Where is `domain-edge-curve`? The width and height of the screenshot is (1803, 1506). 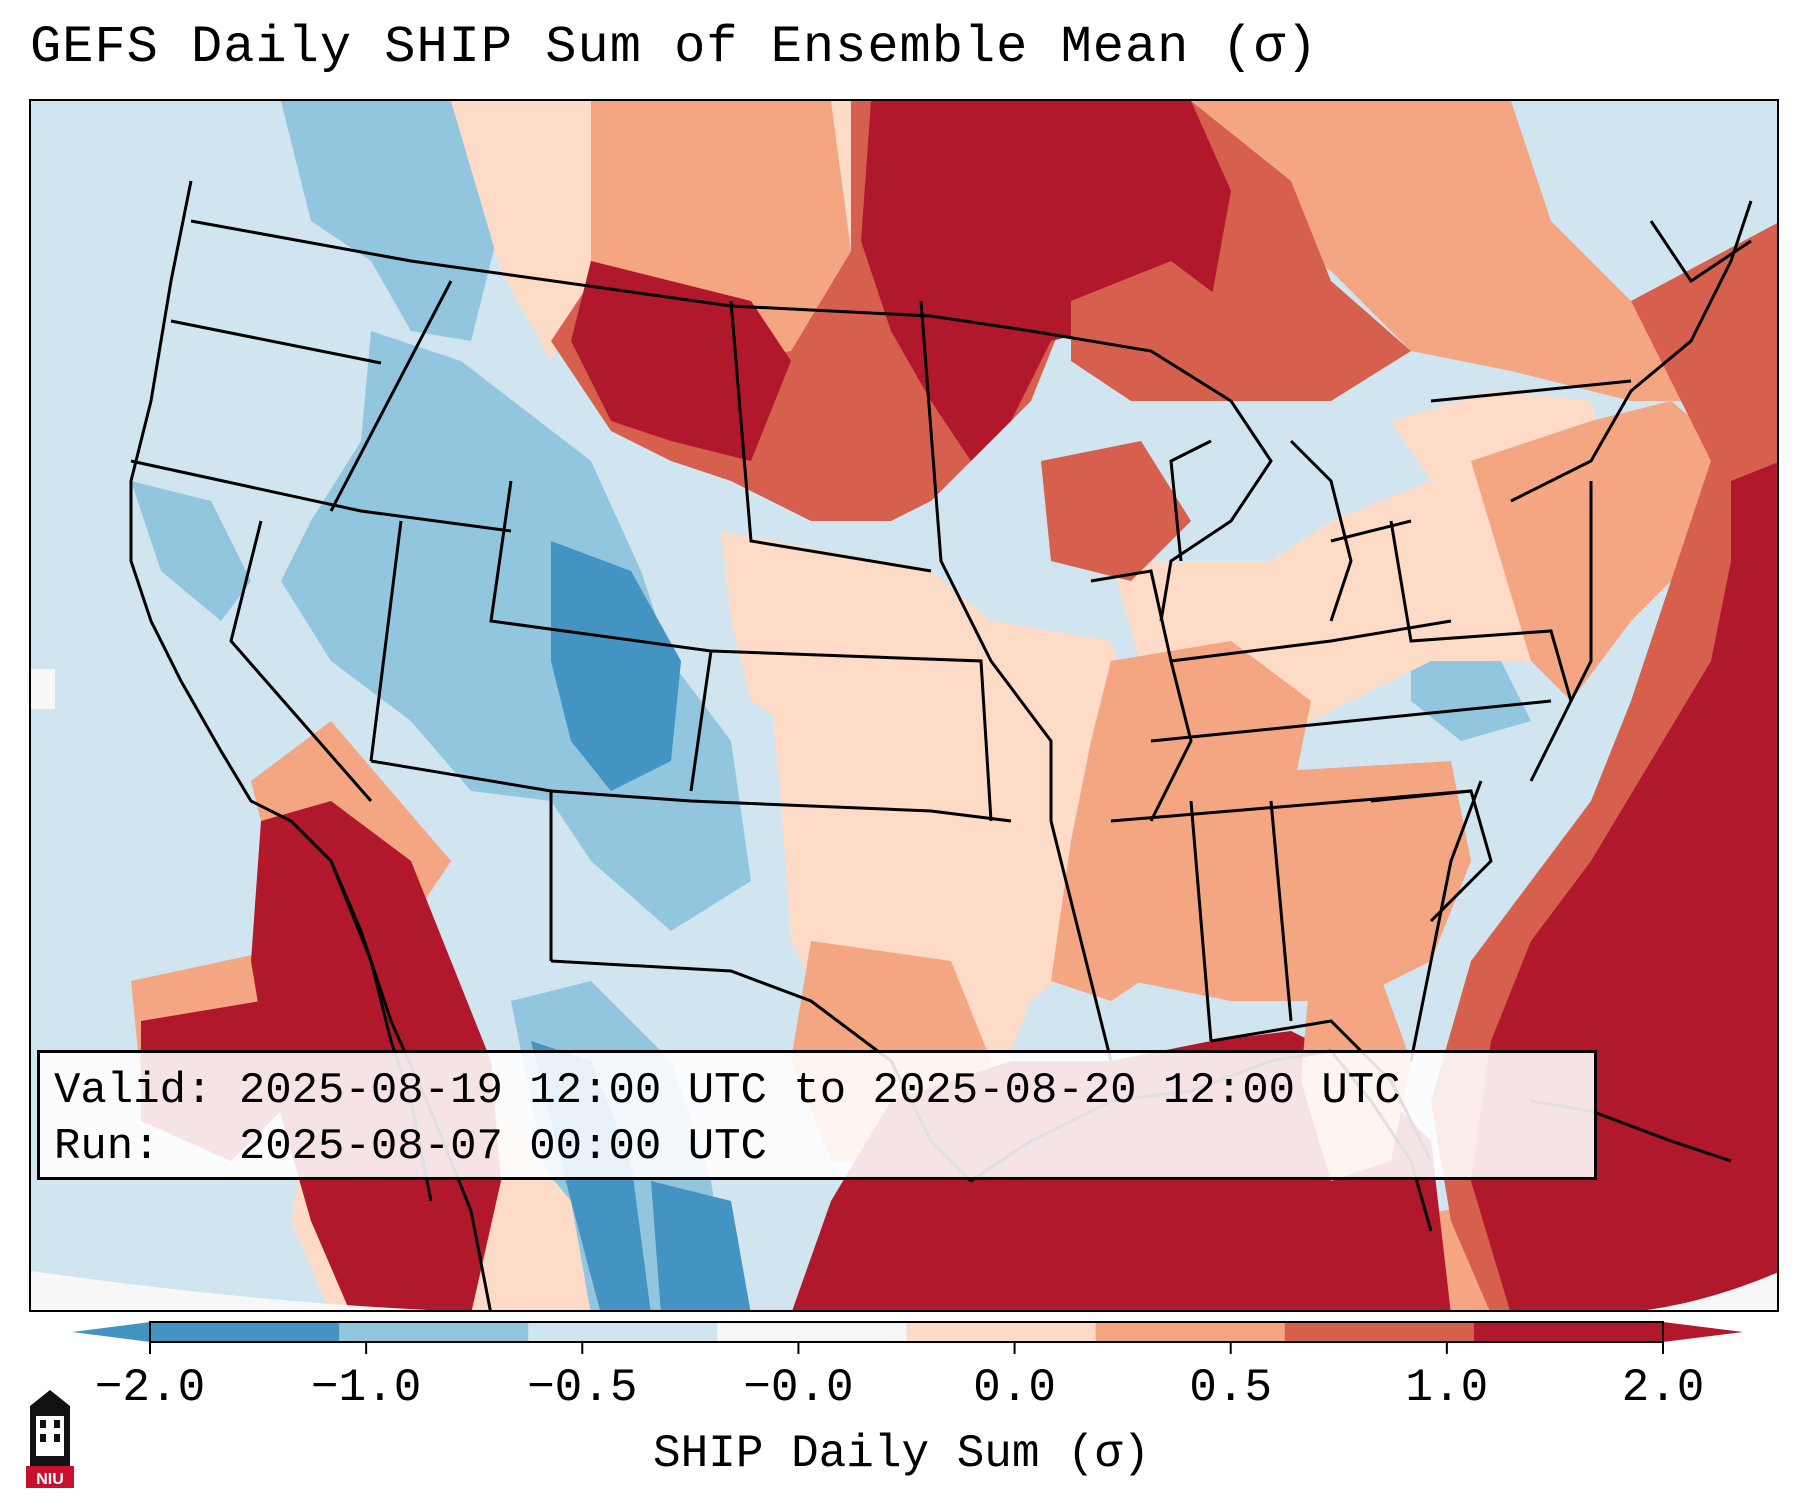
domain-edge-curve is located at coordinates (230, 1290).